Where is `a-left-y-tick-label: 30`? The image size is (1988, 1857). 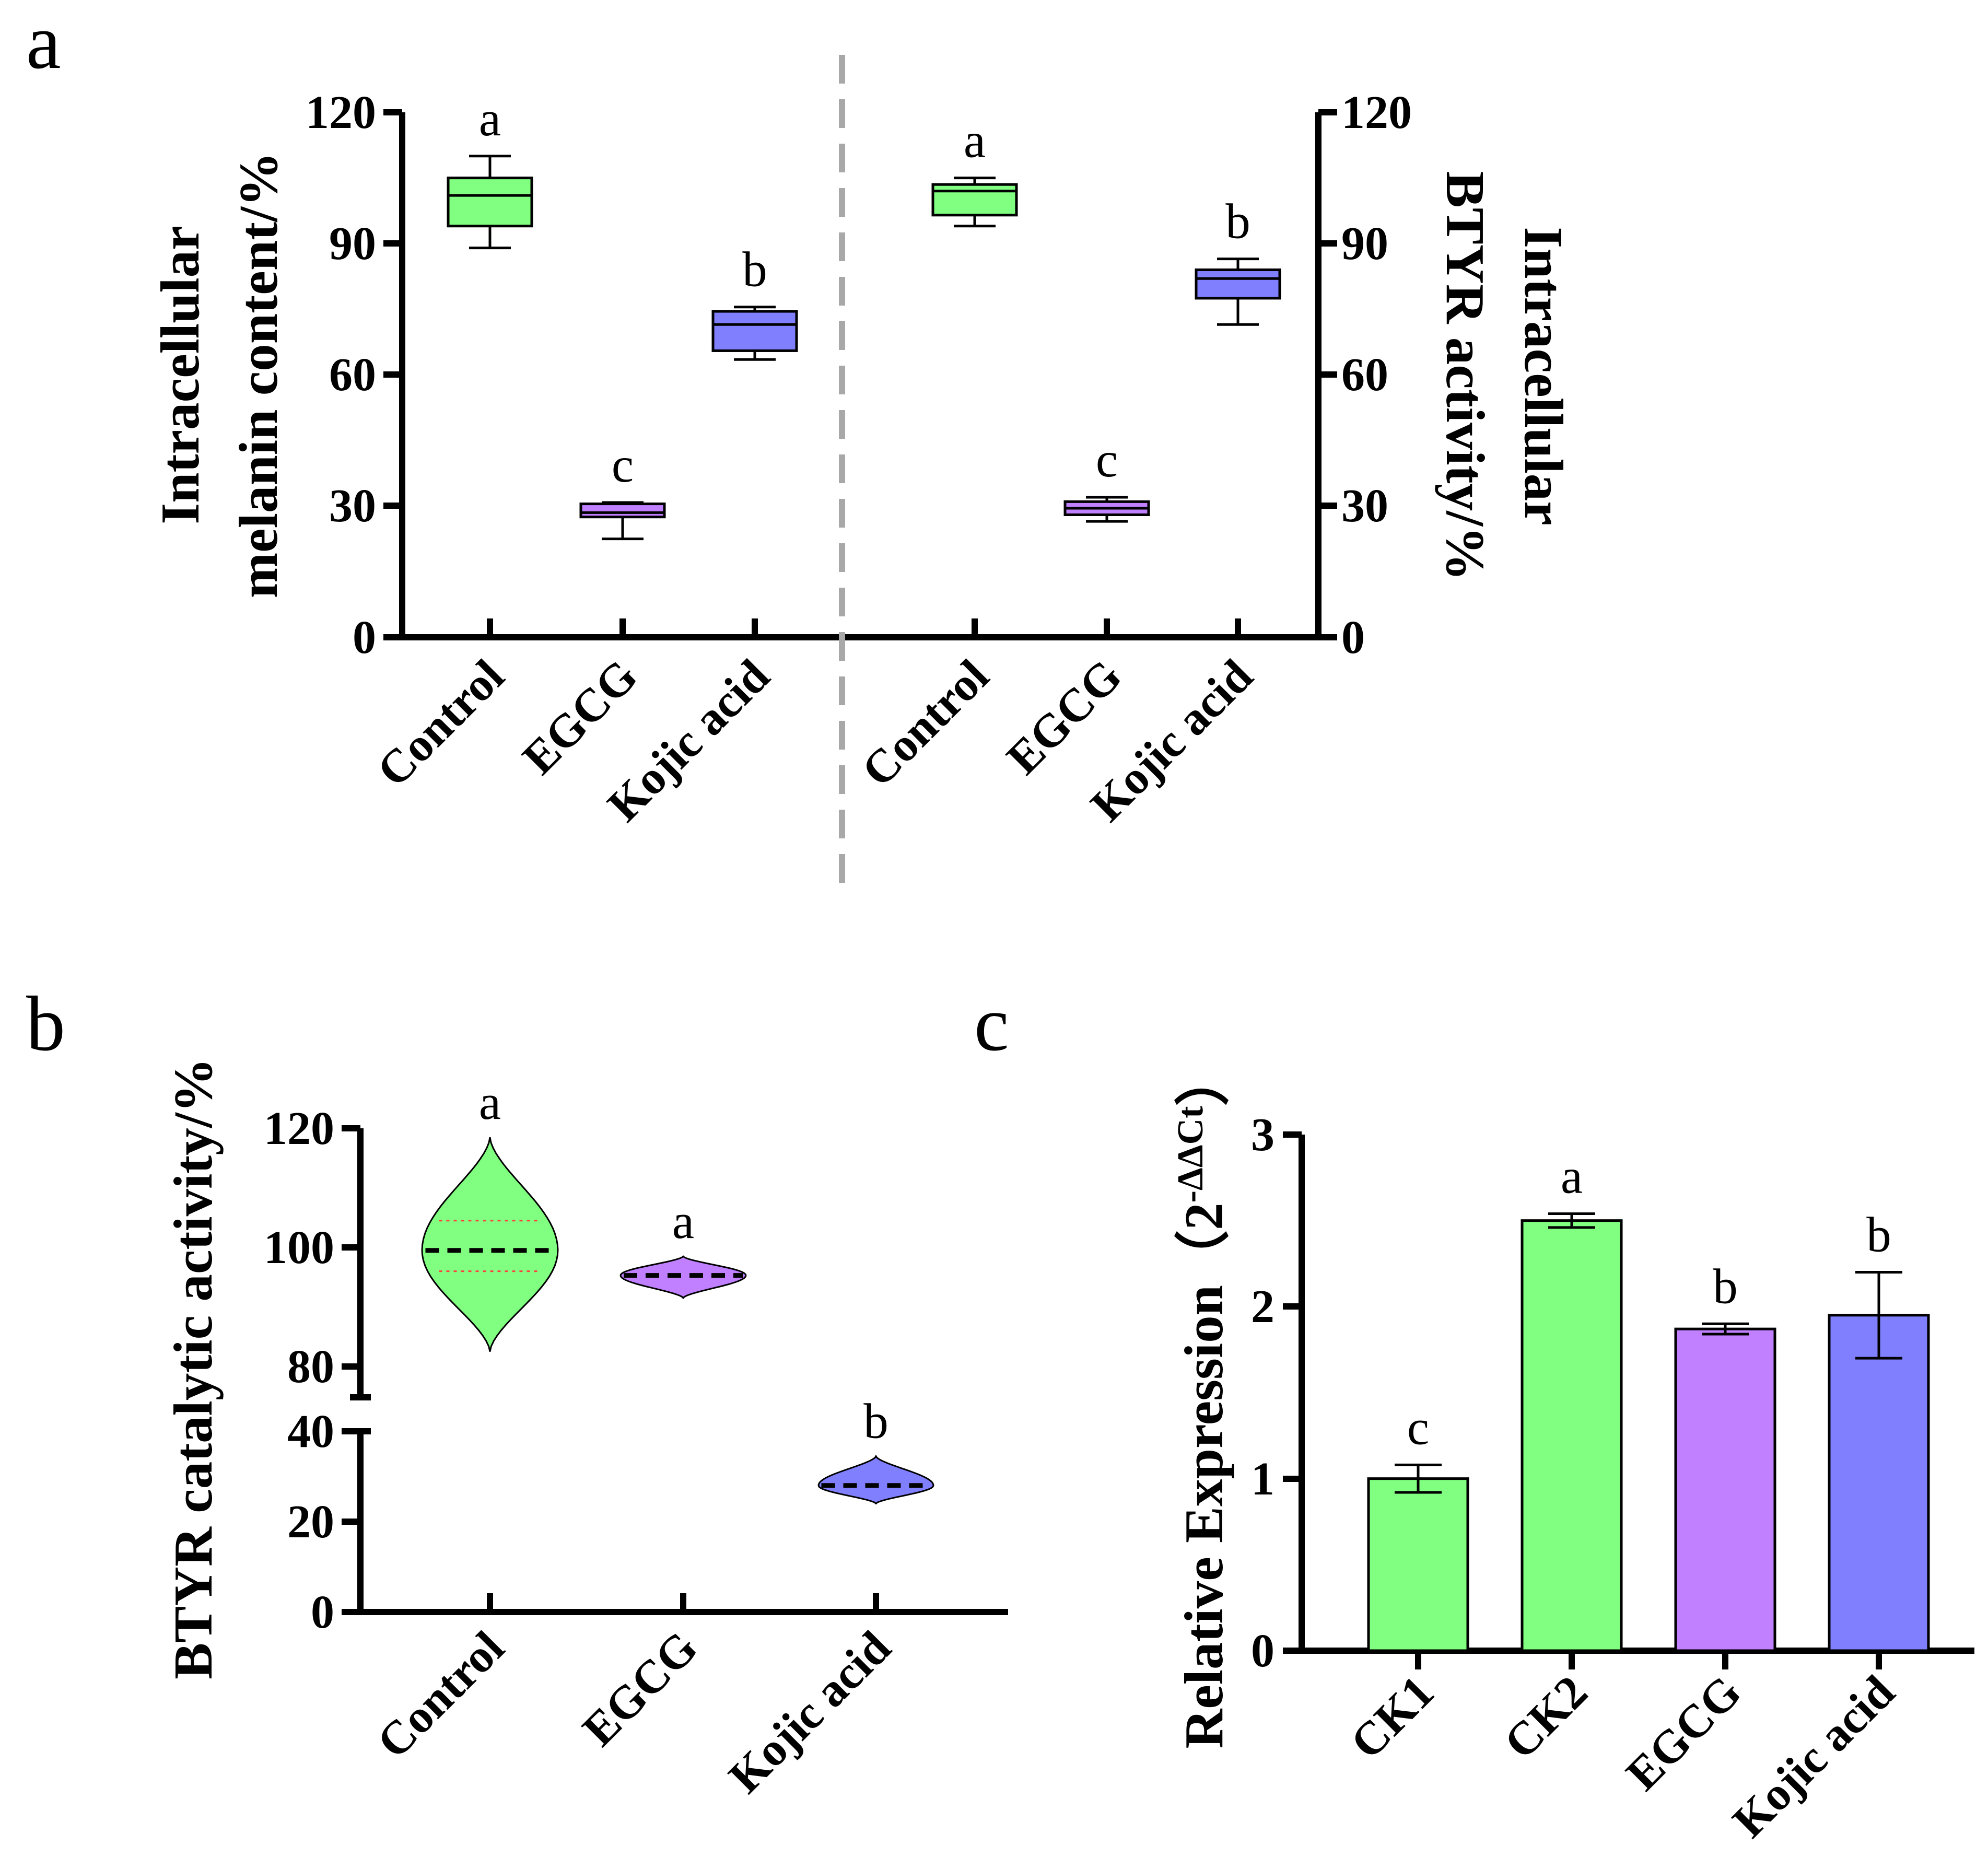
a-left-y-tick-label: 30 is located at coordinates (352, 506).